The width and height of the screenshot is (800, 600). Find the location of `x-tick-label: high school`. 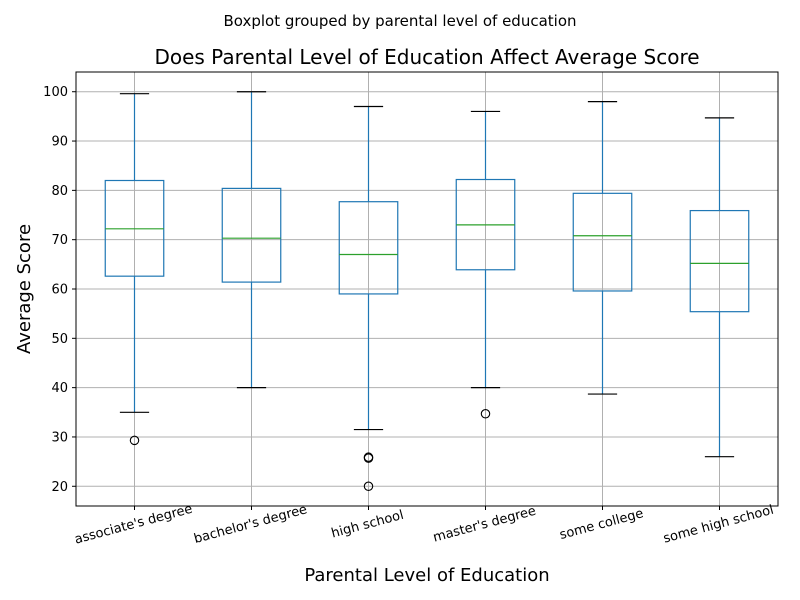

x-tick-label: high school is located at coordinates (368, 525).